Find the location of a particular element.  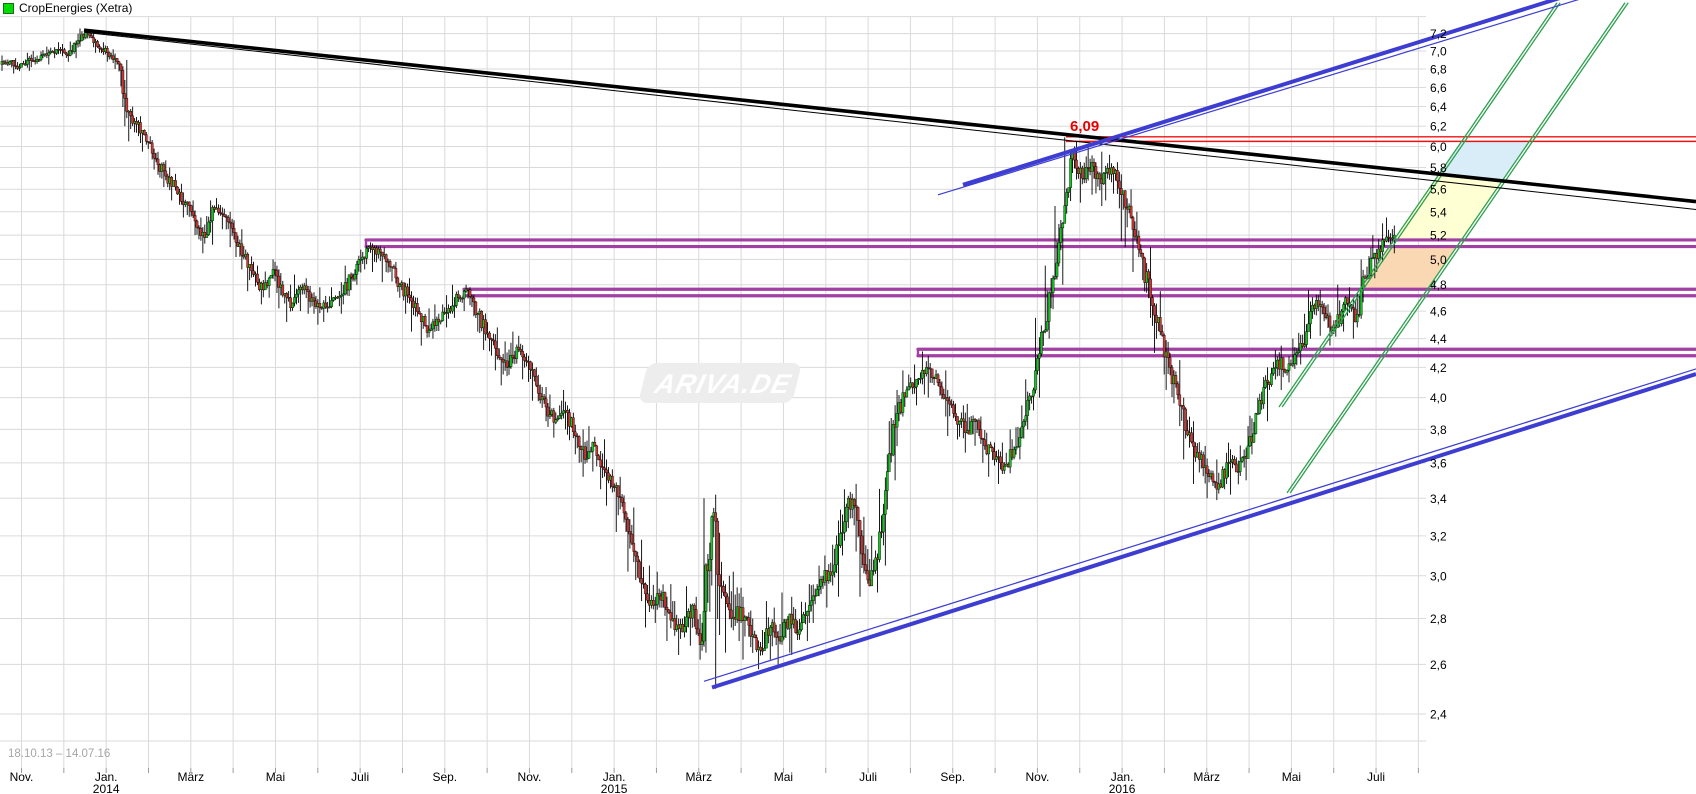

y-axis-label: 5,4 is located at coordinates (1438, 212).